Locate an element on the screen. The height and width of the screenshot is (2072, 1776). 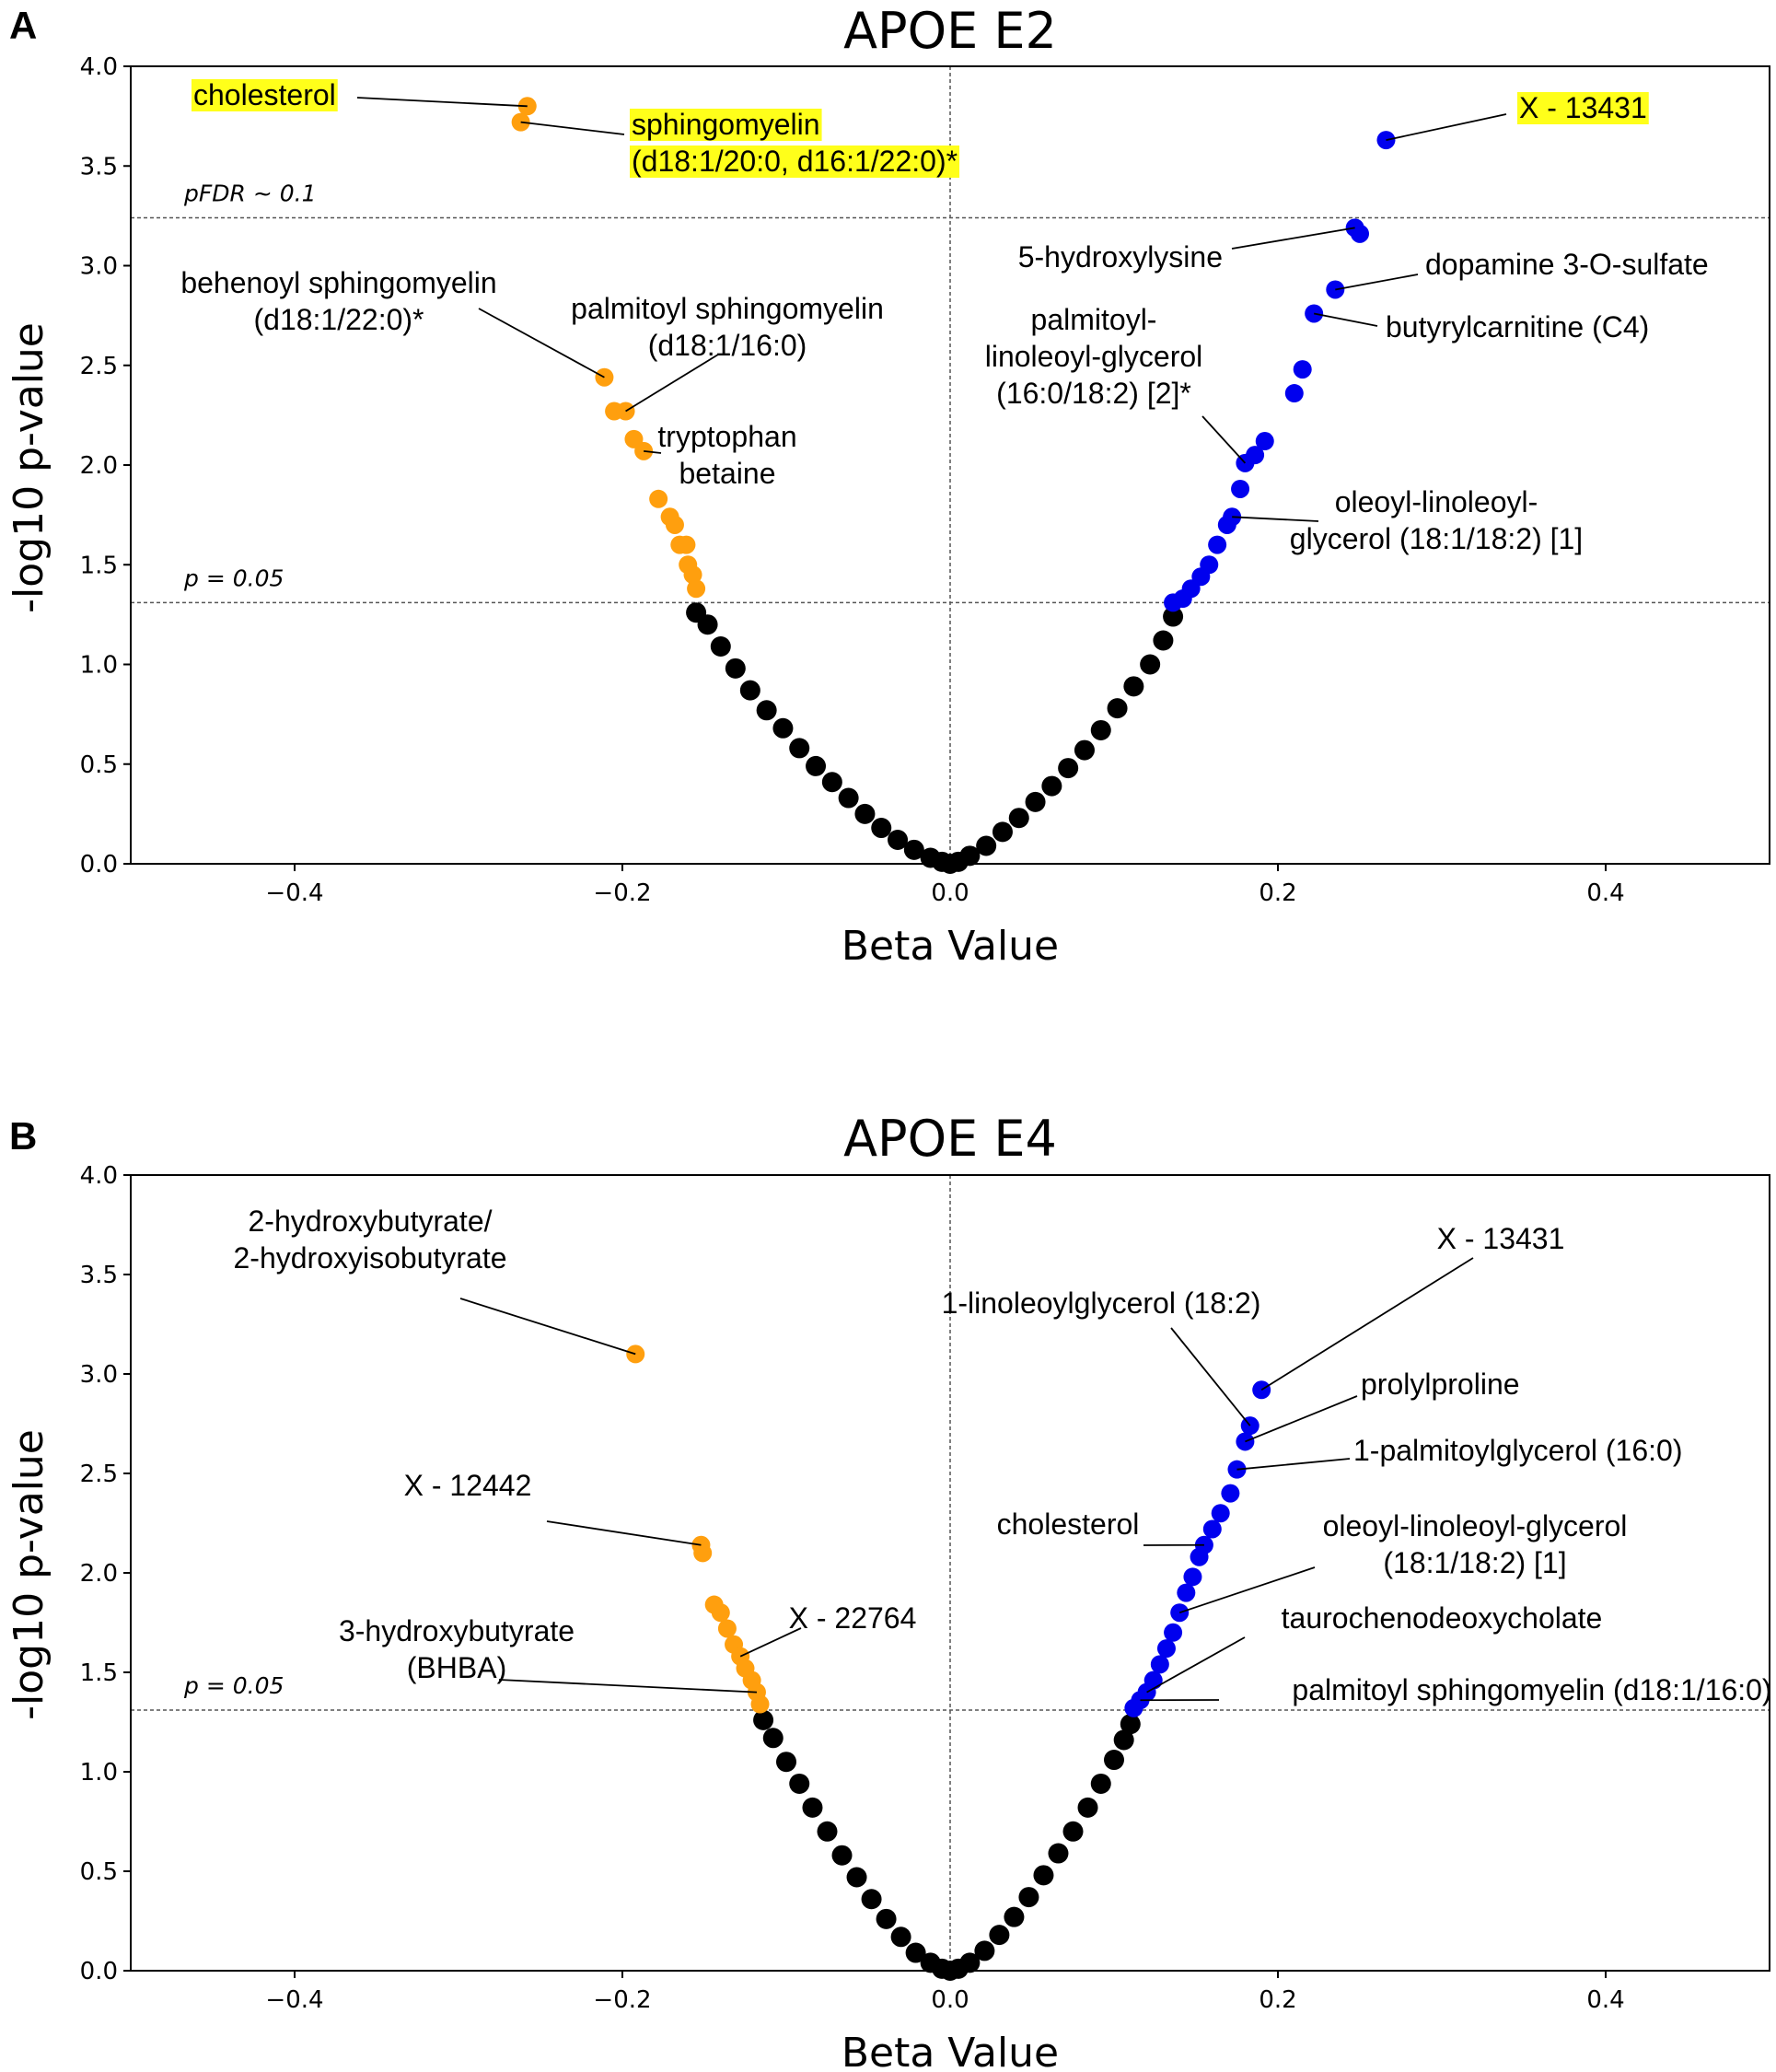
y-tick-label: 3.0 is located at coordinates (99, 267).